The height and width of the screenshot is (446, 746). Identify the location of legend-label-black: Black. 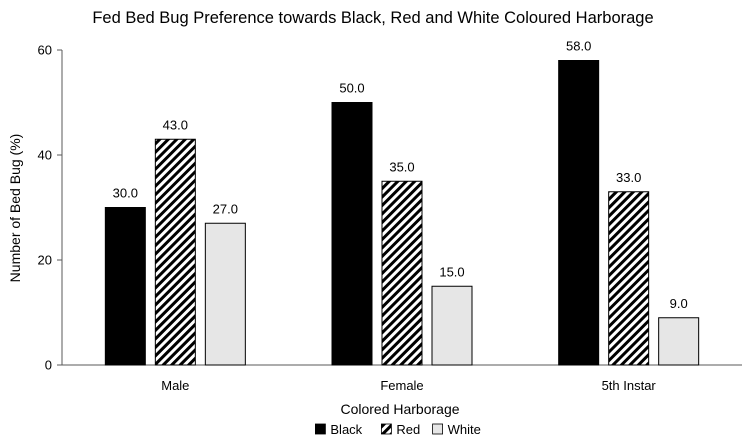
(346, 429).